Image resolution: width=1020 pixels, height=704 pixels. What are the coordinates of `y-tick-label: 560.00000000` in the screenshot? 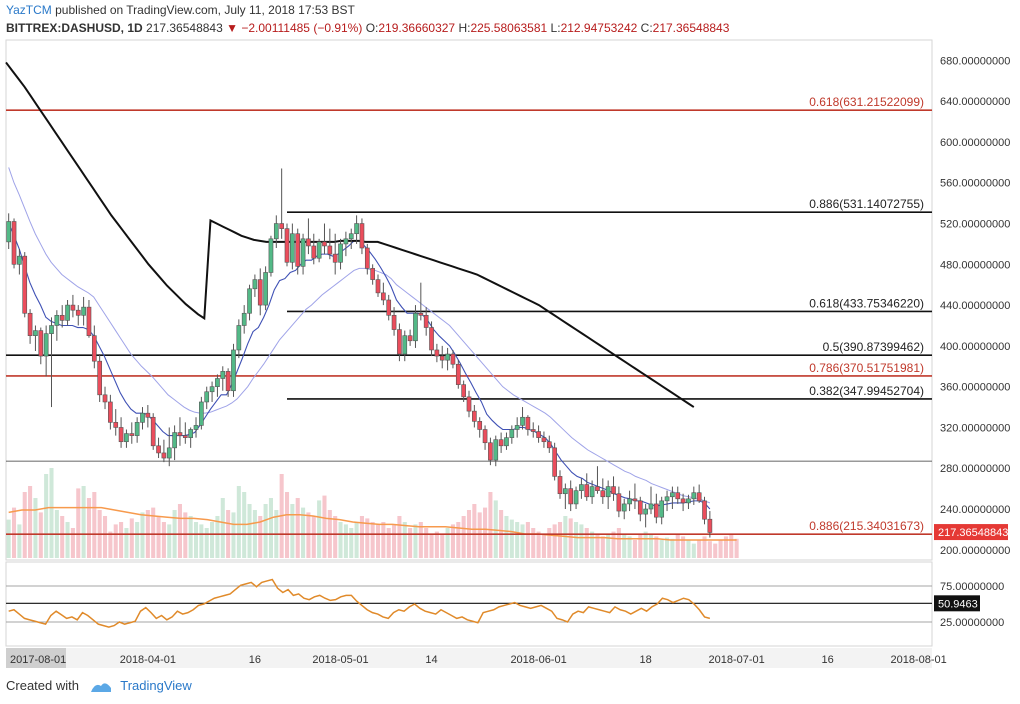 It's located at (975, 184).